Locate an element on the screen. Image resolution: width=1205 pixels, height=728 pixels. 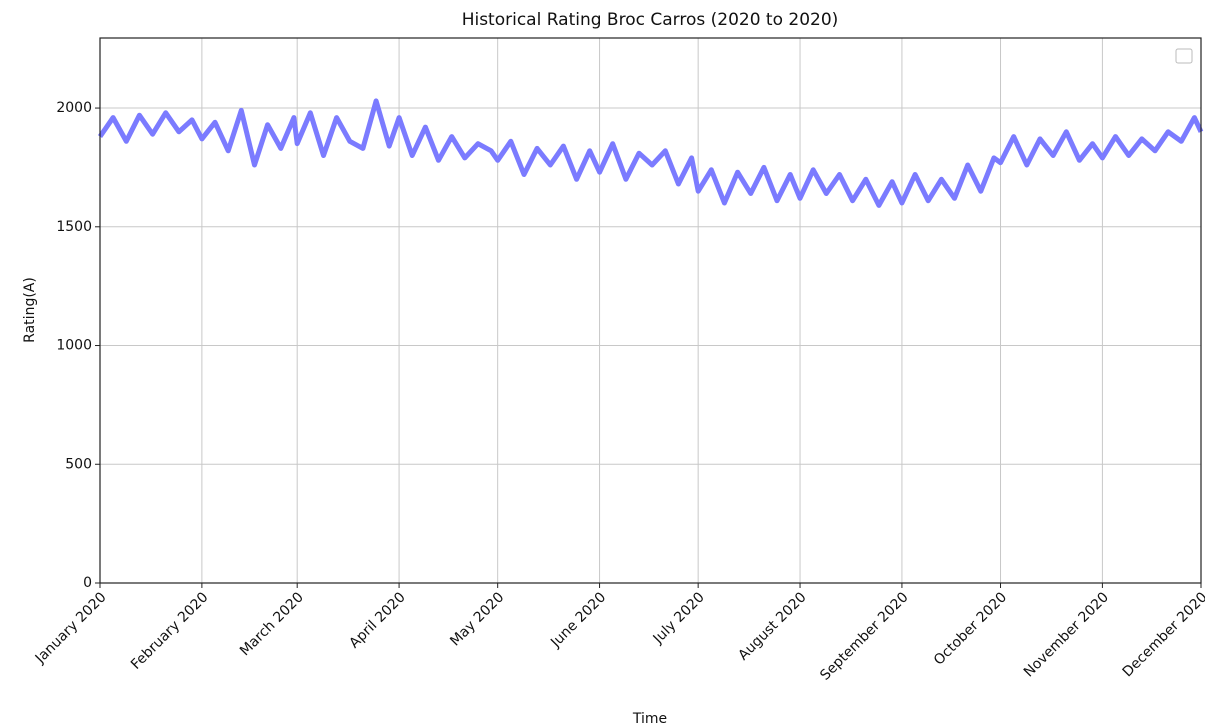
x-tick-label: January 2020 is located at coordinates (71, 628).